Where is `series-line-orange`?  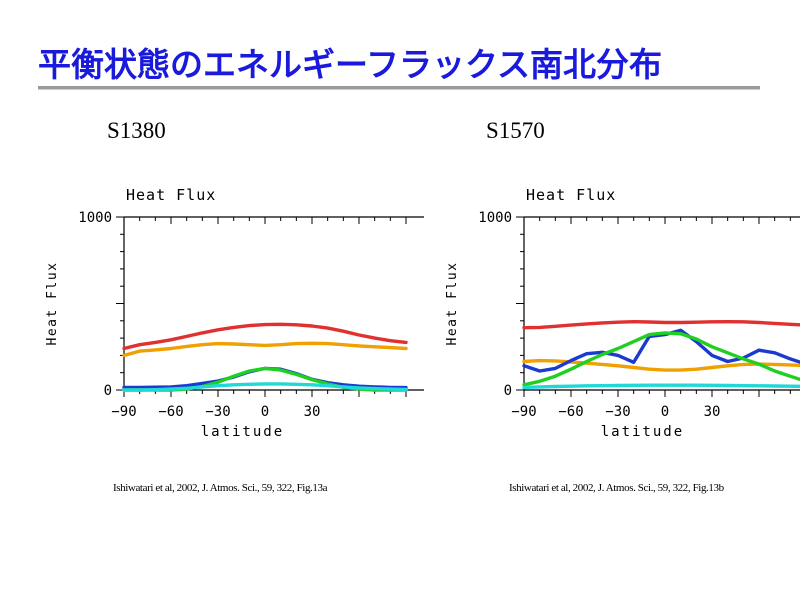 series-line-orange is located at coordinates (265, 349).